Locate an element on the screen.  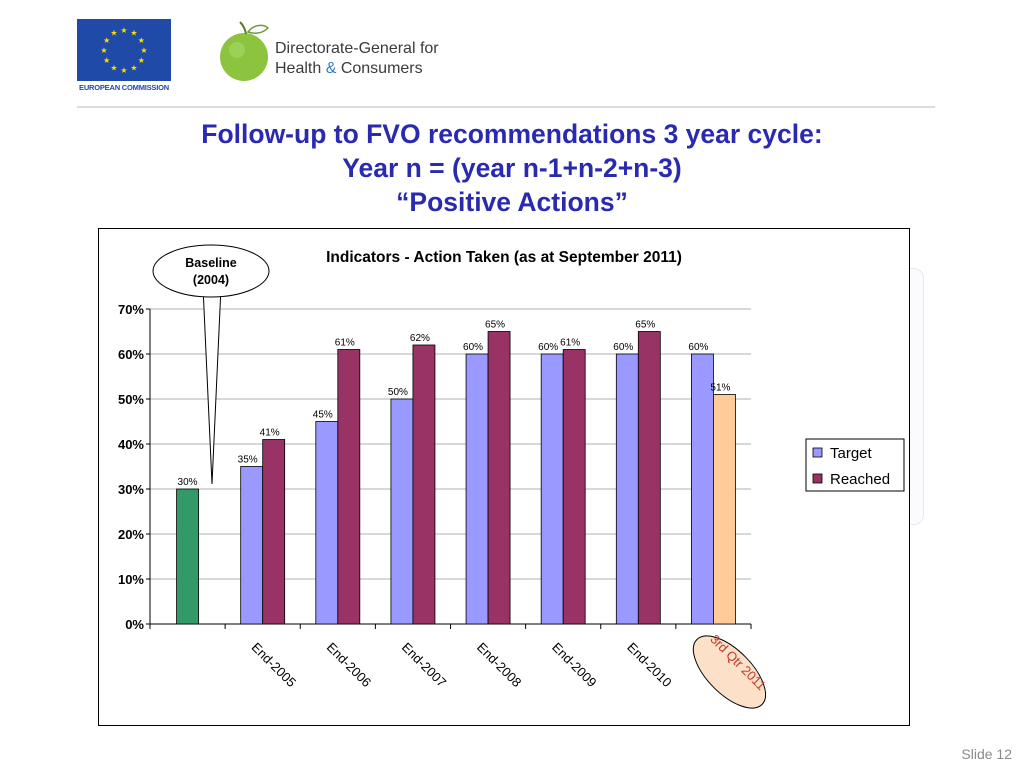
x-tick-label: End-2007 is located at coordinates (424, 665).